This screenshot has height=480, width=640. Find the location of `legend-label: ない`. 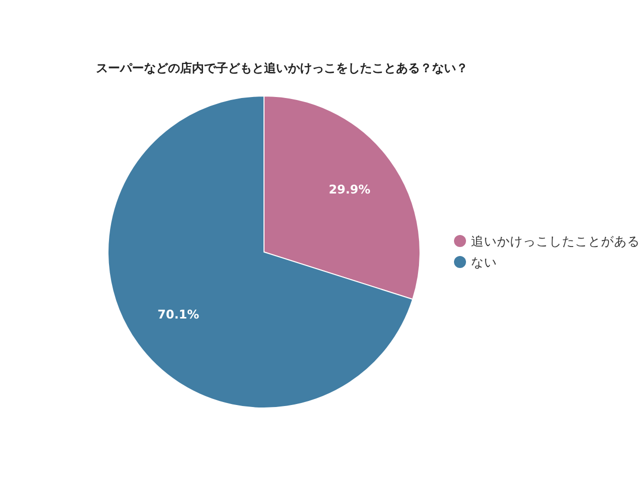

legend-label: ない is located at coordinates (484, 262).